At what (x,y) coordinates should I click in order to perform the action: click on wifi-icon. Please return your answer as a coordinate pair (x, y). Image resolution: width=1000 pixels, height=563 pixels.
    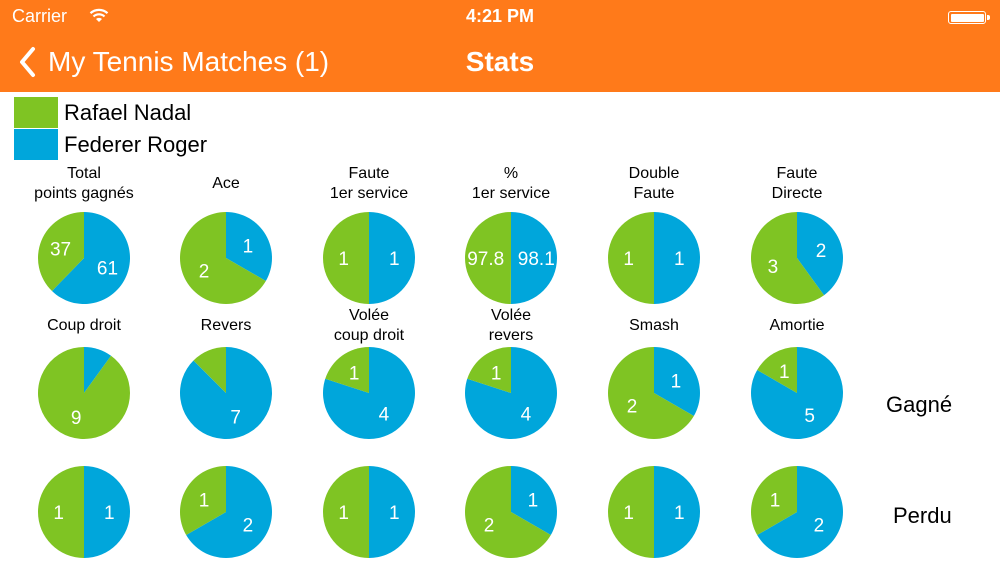
    Looking at the image, I should click on (99, 15).